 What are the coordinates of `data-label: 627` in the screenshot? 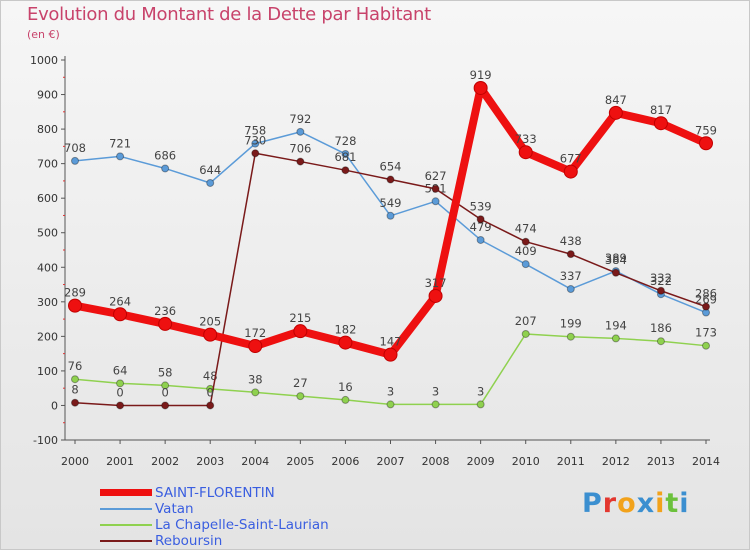 It's located at (436, 176).